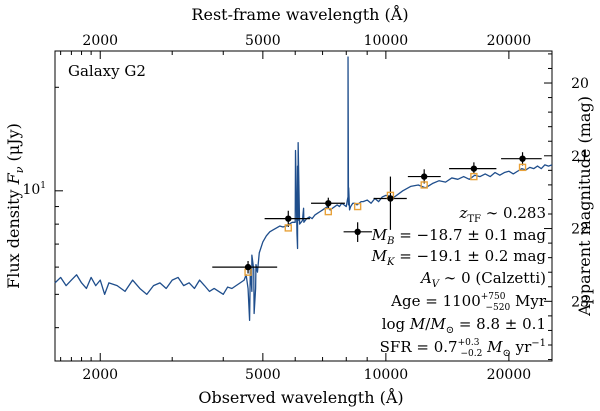 The width and height of the screenshot is (600, 411). Describe the element at coordinates (386, 41) in the screenshot. I see `top-x-tick-label: 10000` at that location.